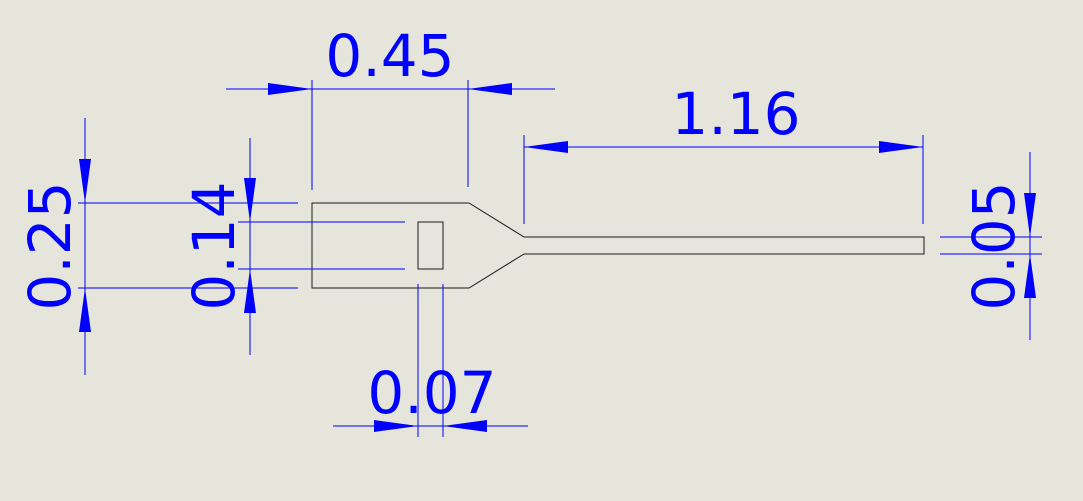 This screenshot has height=501, width=1083. Describe the element at coordinates (431, 393) in the screenshot. I see `dimension-label-slot-width: 0.07` at that location.